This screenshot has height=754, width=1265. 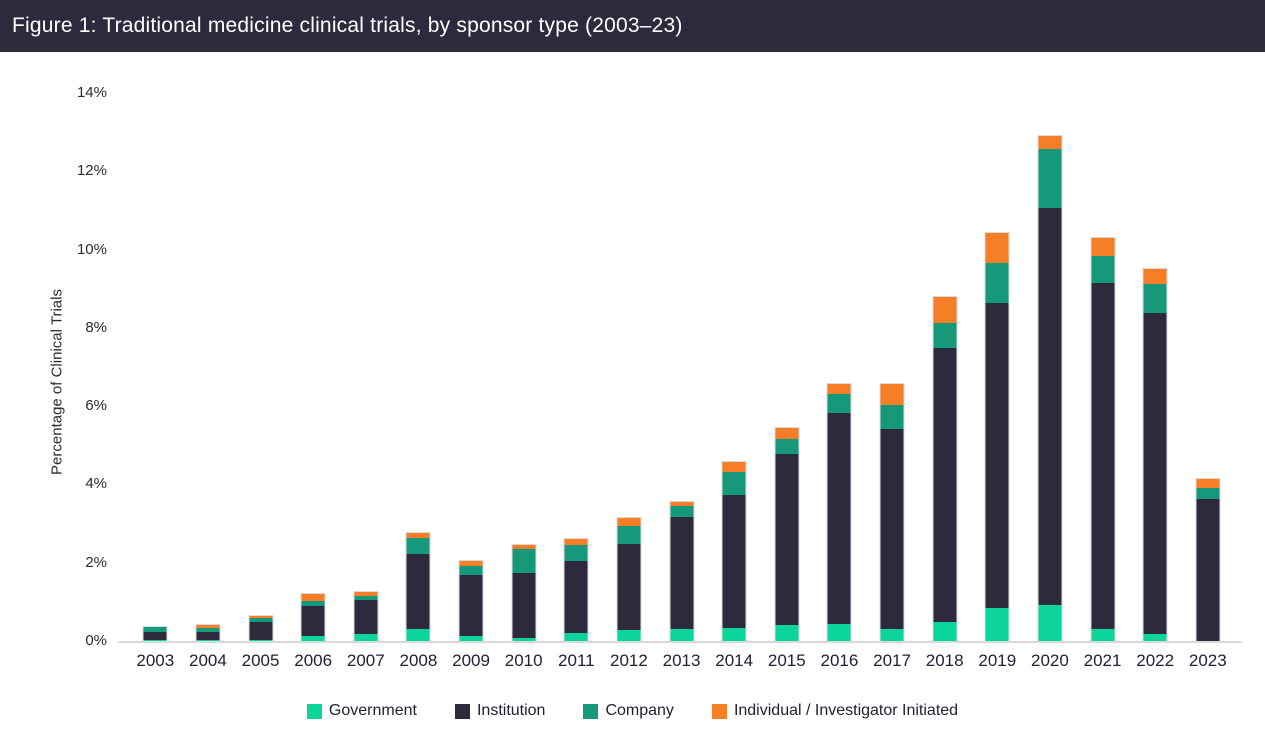 What do you see at coordinates (997, 456) in the screenshot?
I see `segment-institution-2019` at bounding box center [997, 456].